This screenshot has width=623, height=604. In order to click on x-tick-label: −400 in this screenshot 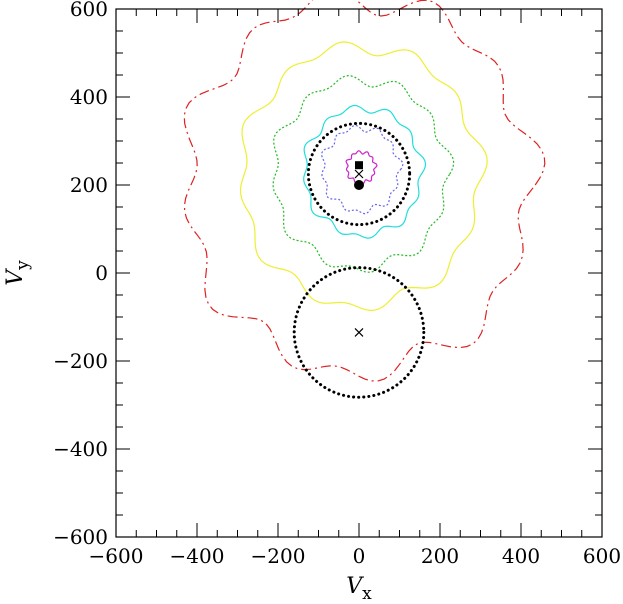, I will do `click(197, 556)`.